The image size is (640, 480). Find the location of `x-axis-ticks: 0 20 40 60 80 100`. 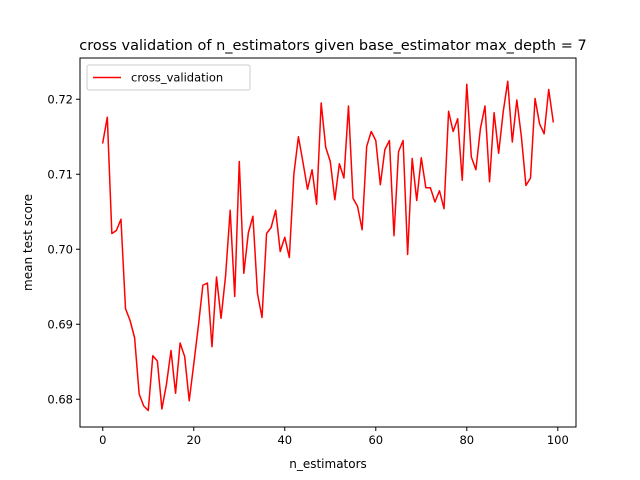

x-axis-ticks: 0 20 40 60 80 100 is located at coordinates (334, 437).